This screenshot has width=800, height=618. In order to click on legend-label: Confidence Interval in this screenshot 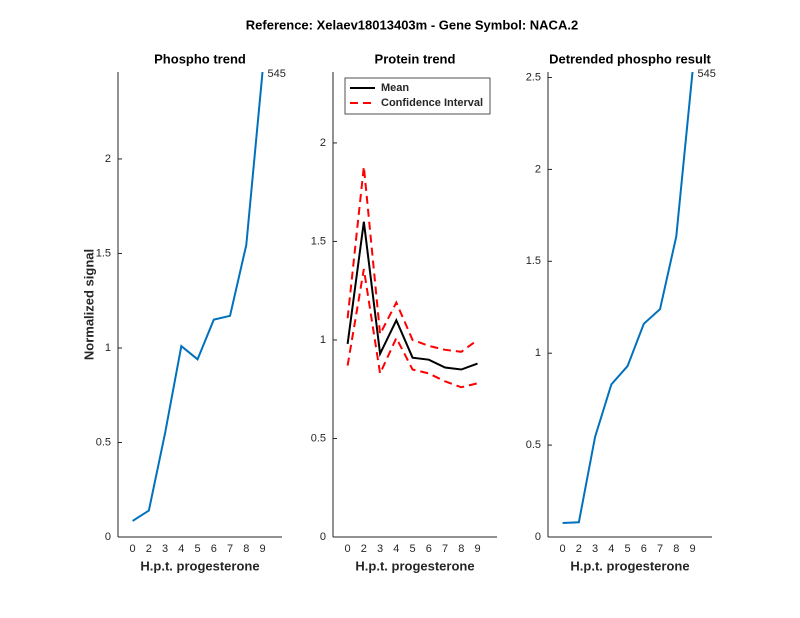, I will do `click(432, 103)`.